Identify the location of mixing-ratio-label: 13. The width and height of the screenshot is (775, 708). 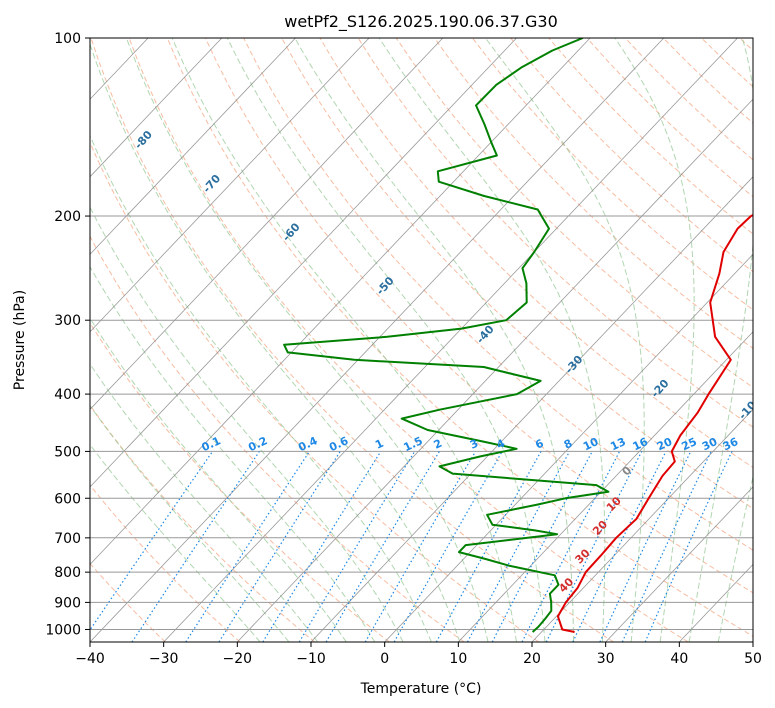
(617, 444).